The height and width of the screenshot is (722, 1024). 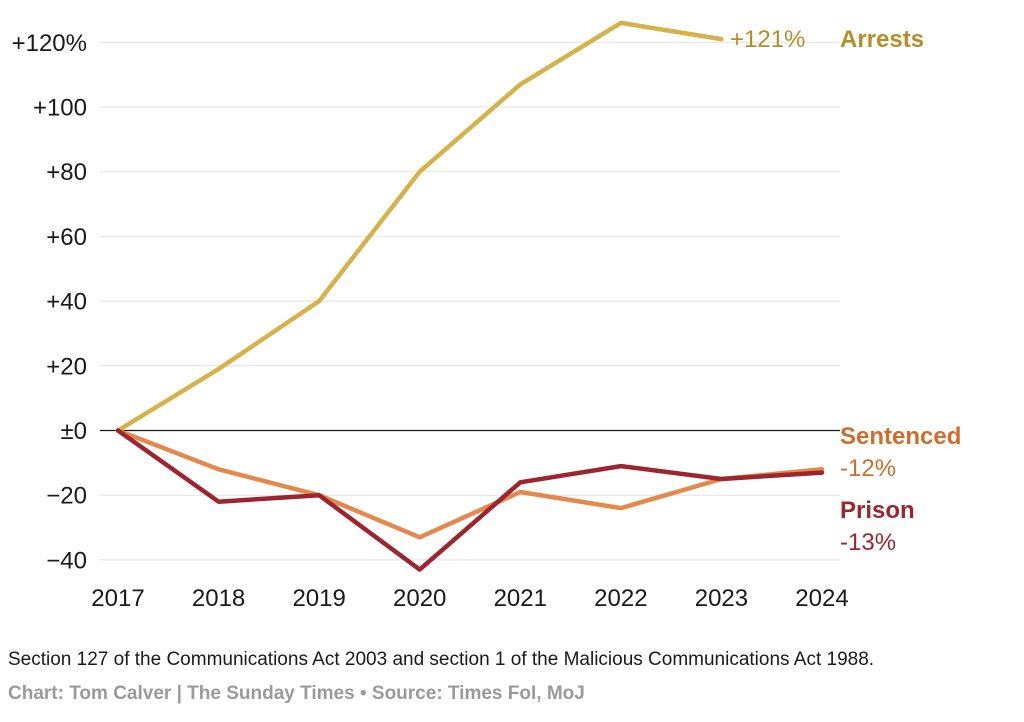 I want to click on prison-name-label: Prison, so click(x=877, y=510).